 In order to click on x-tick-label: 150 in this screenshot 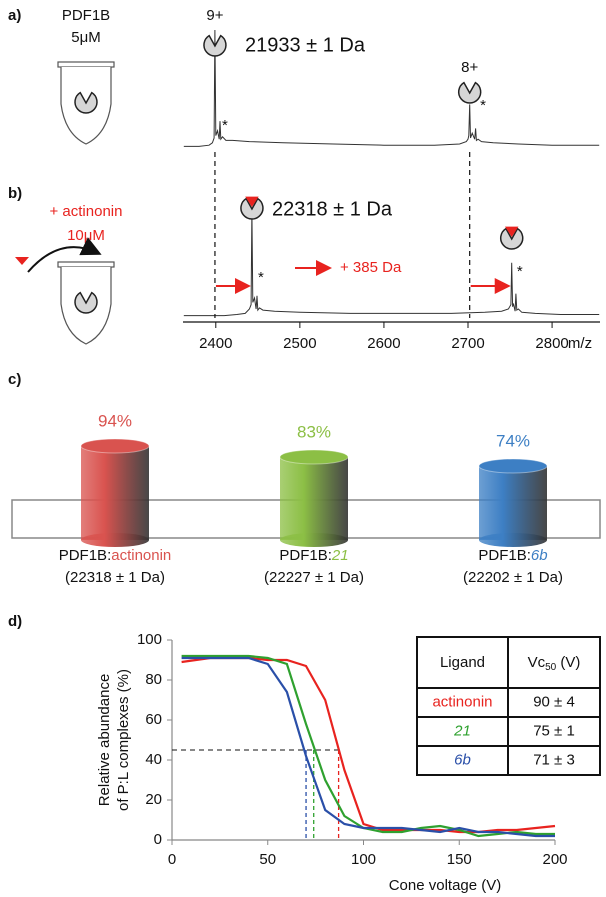, I will do `click(459, 859)`.